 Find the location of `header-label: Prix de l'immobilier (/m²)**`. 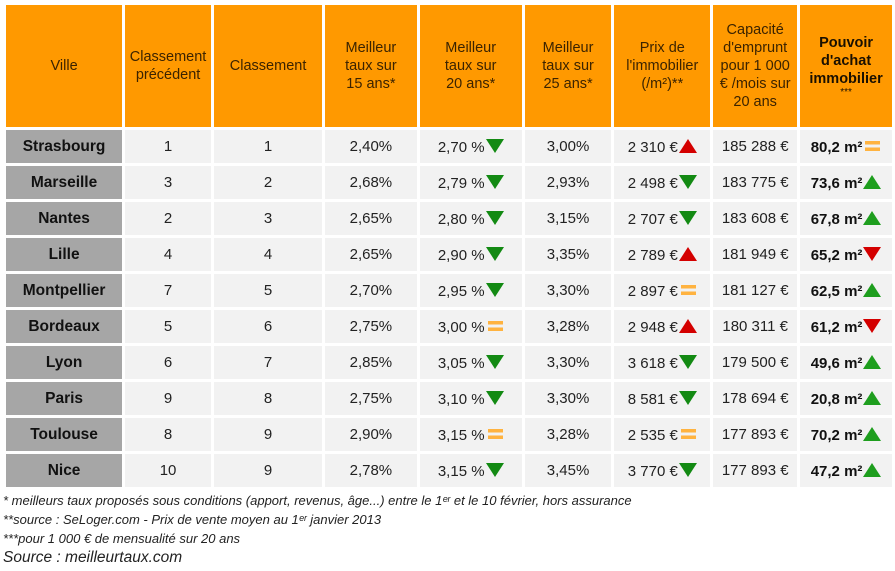

header-label: Prix de l'immobilier (/m²)** is located at coordinates (662, 66).